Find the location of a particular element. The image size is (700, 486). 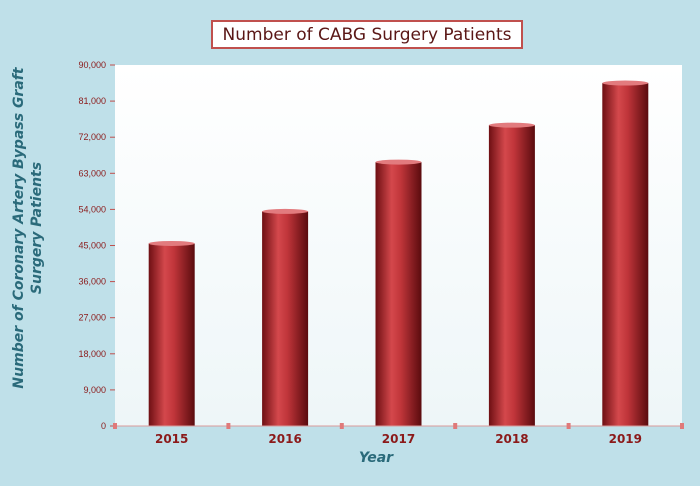

chart-title: Number of CABG Surgery Patients is located at coordinates (367, 34).